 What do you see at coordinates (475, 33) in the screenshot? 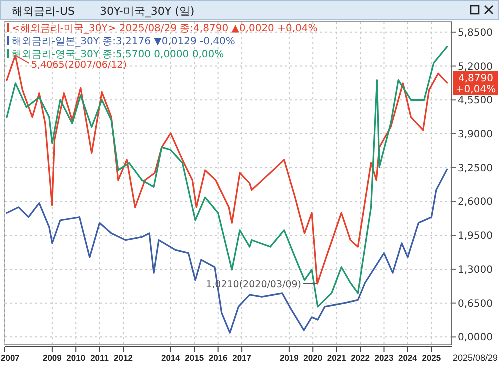
I see `y-tick-label: 5,8500` at bounding box center [475, 33].